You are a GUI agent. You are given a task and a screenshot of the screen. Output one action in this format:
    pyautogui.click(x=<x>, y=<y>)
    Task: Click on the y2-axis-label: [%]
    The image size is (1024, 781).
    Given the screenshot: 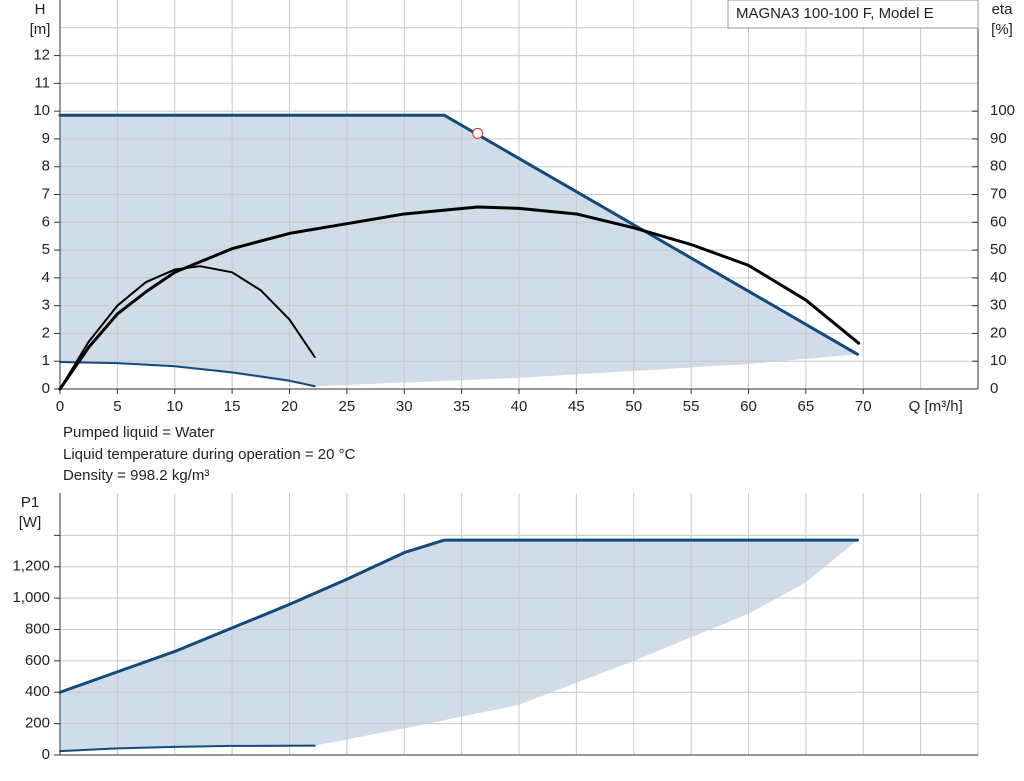 What is the action you would take?
    pyautogui.click(x=1002, y=29)
    